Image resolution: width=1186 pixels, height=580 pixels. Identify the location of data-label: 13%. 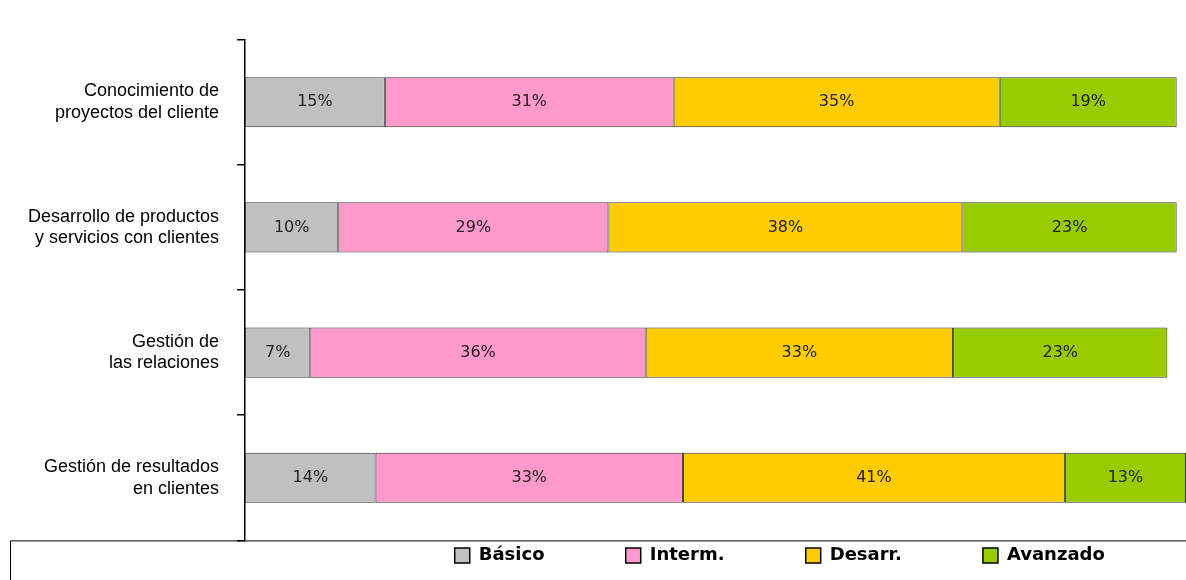
(1125, 476).